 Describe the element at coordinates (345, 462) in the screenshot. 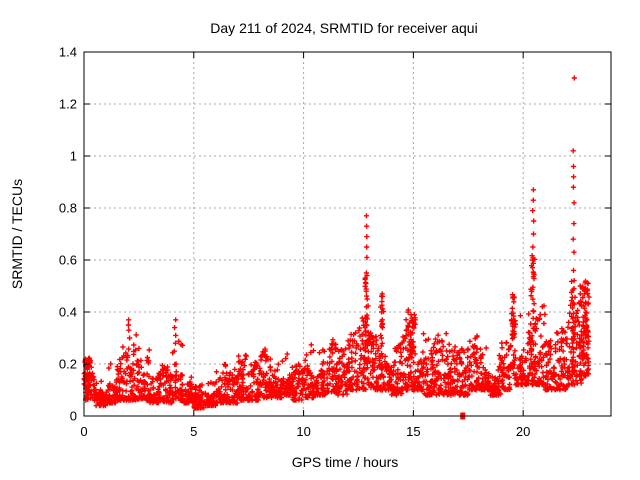

I see `x-axis-label: GPS time / hours` at that location.